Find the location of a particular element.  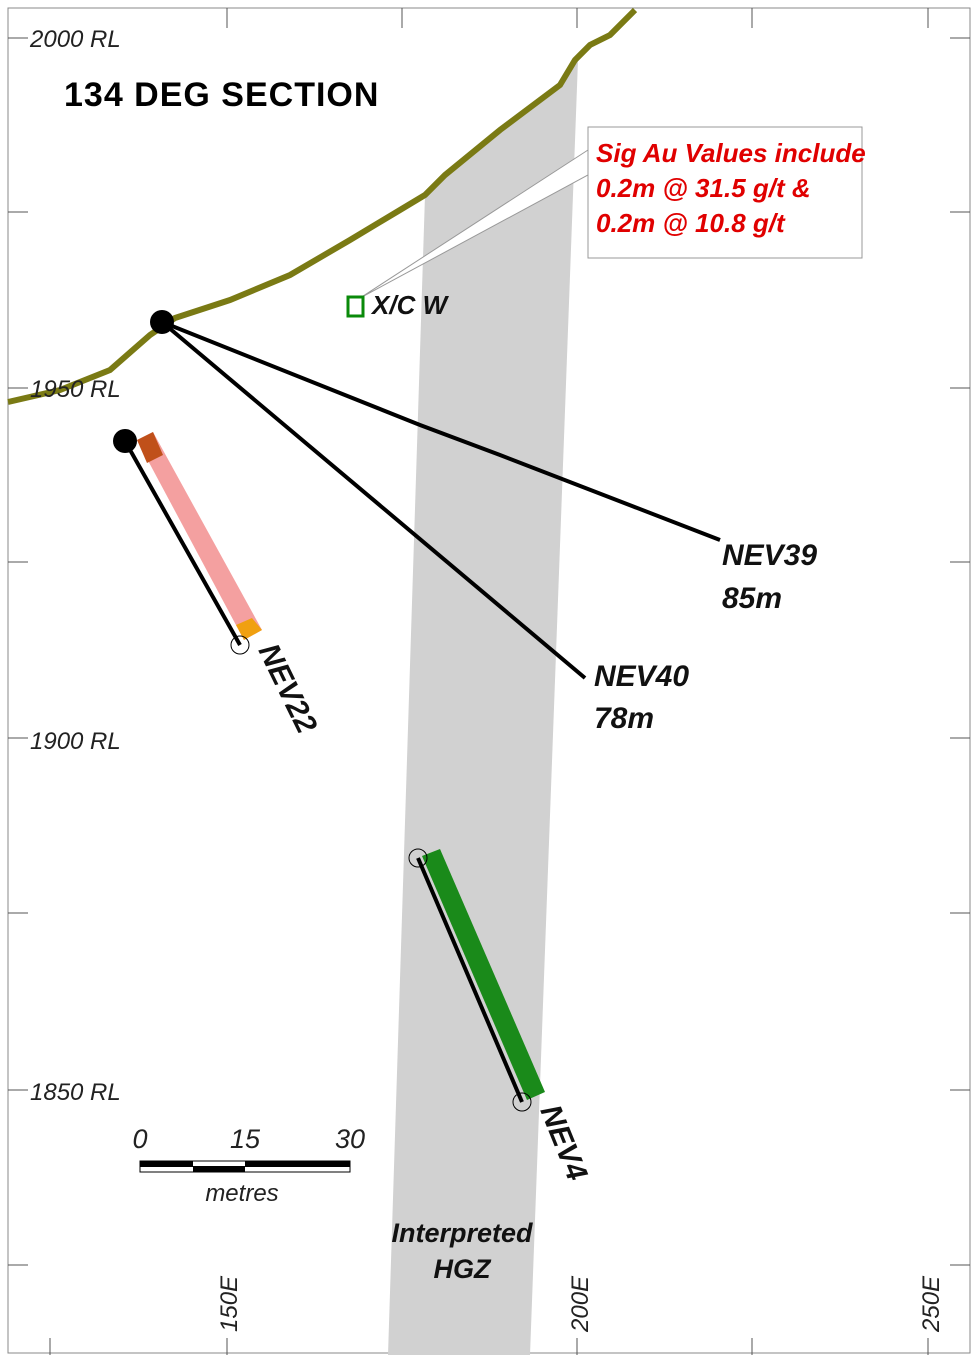

rl-label: 1900 RL is located at coordinates (75, 741).